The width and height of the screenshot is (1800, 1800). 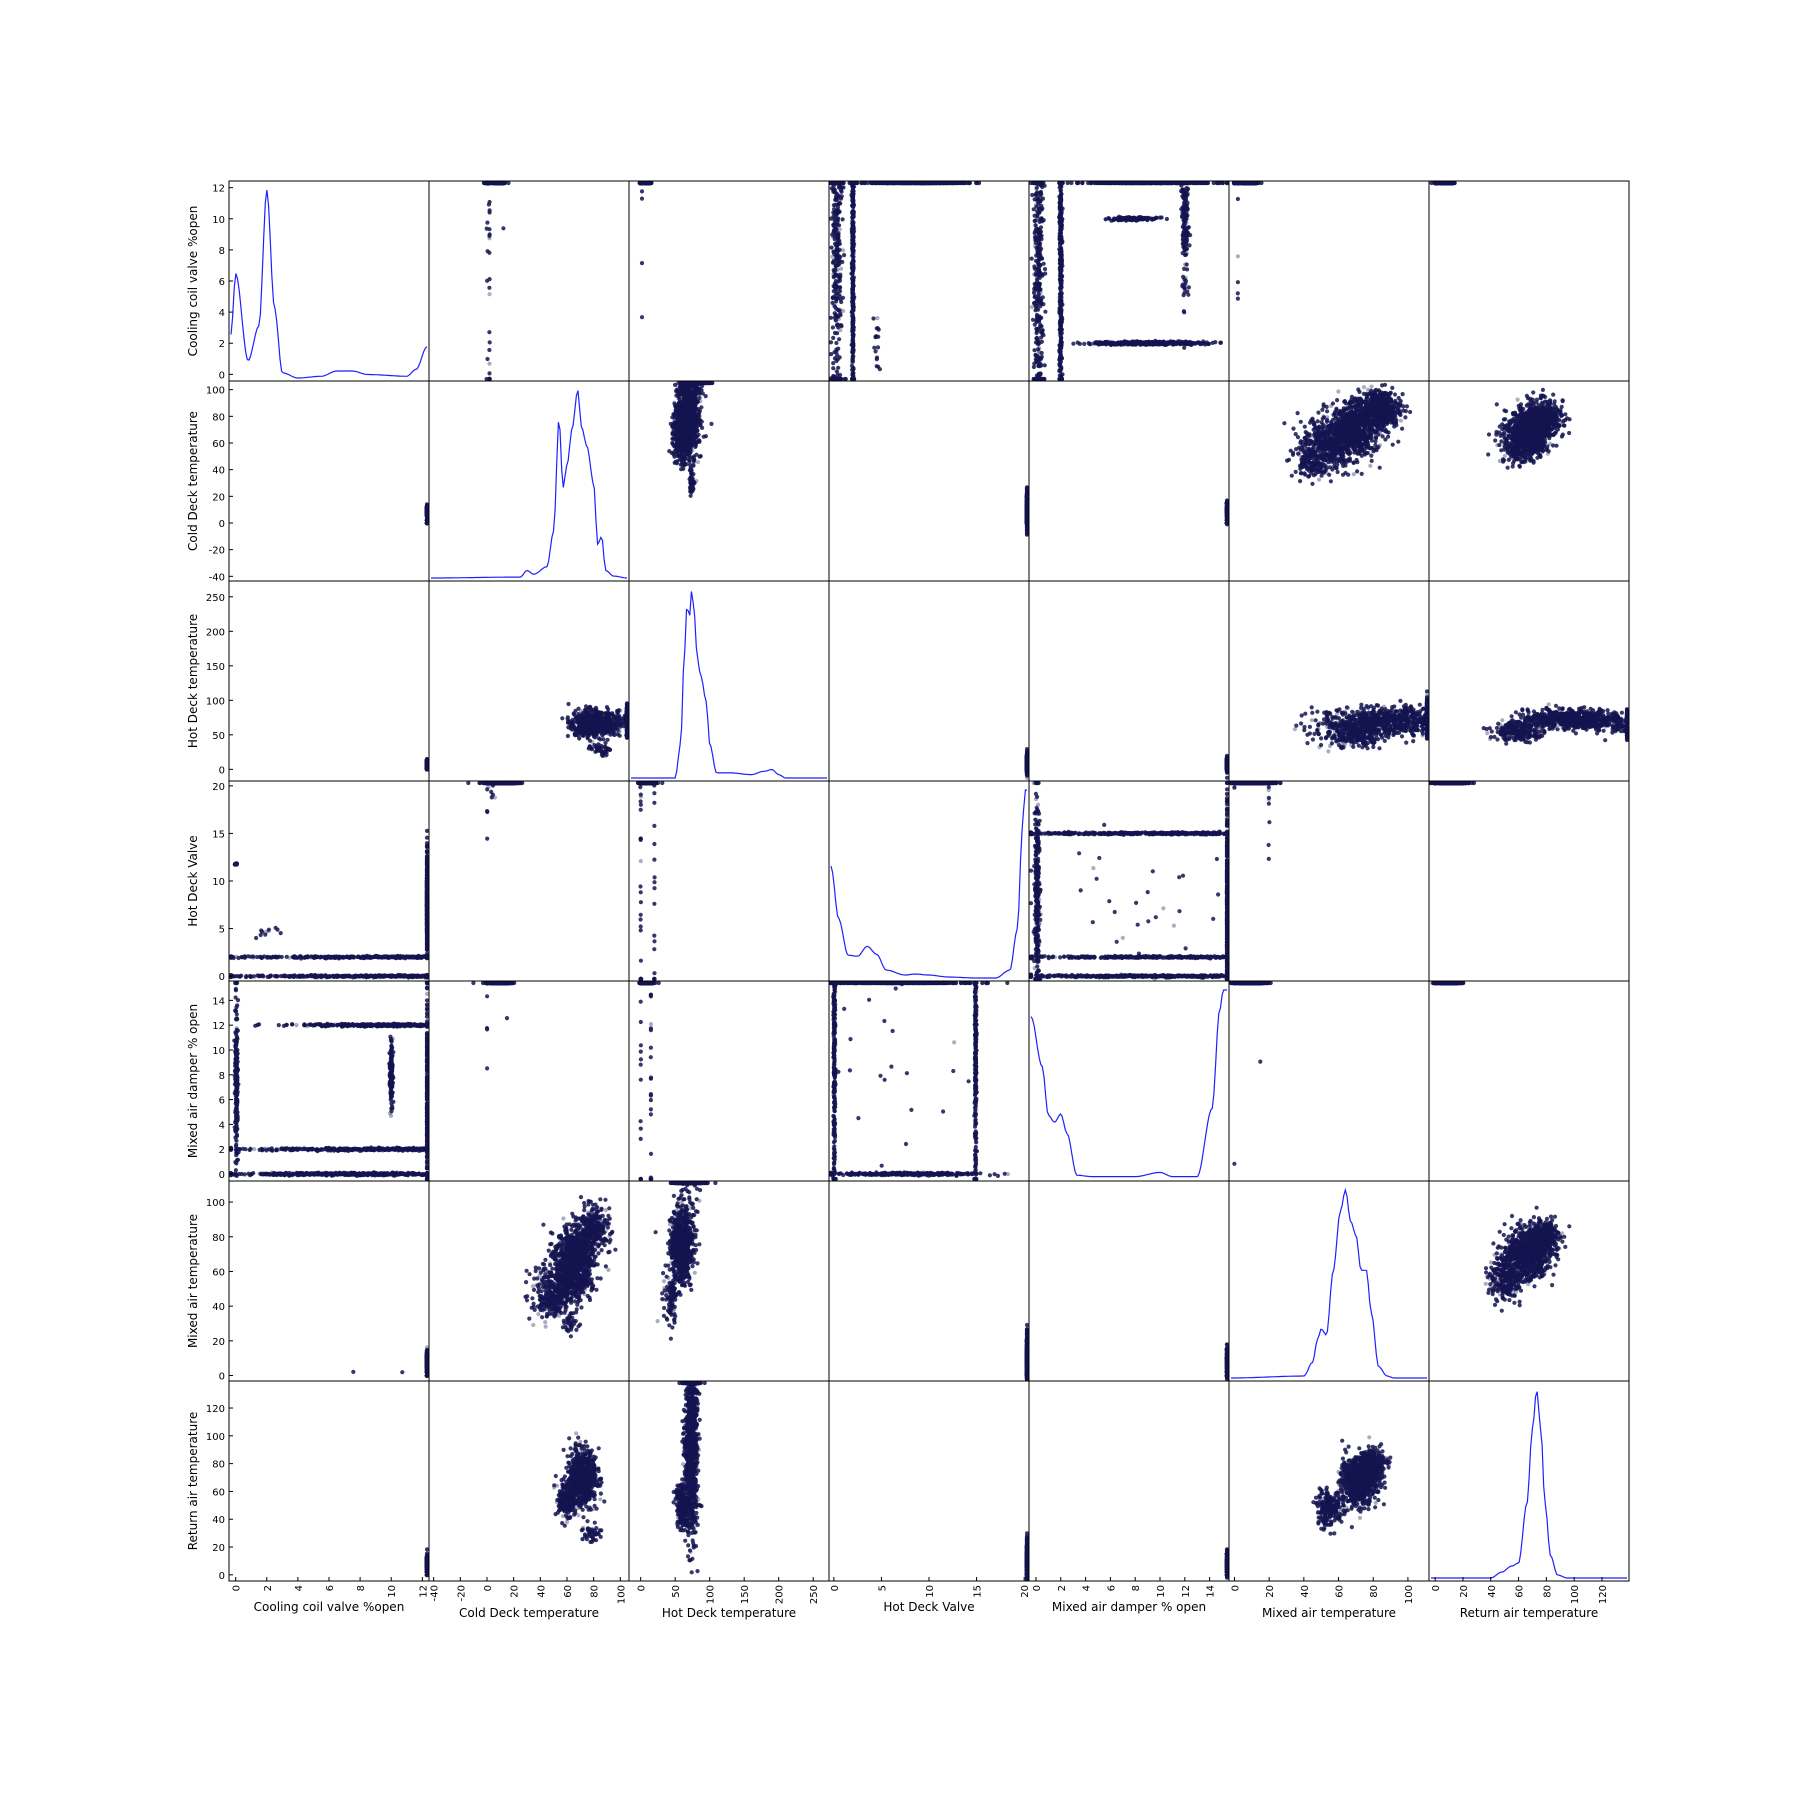 What do you see at coordinates (487, 223) in the screenshot?
I see `scatter-point` at bounding box center [487, 223].